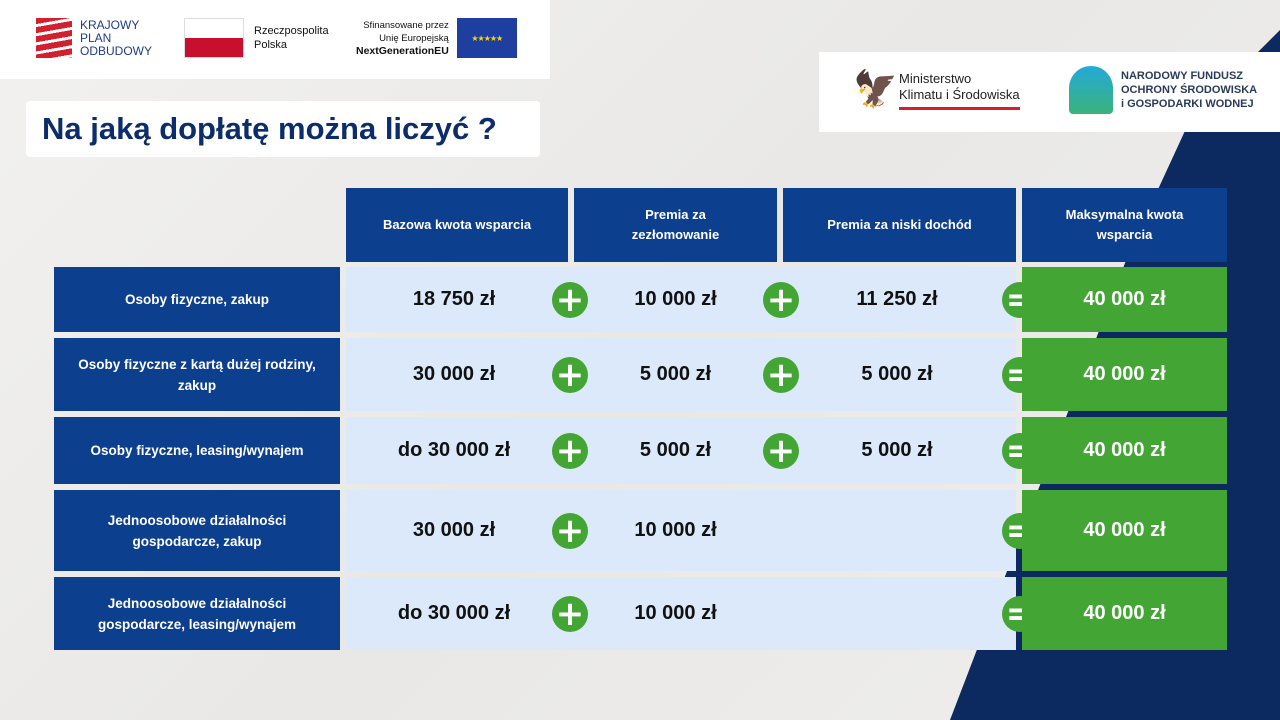 The image size is (1280, 720). Describe the element at coordinates (54, 38) in the screenshot. I see `kpo-mark-icon` at that location.